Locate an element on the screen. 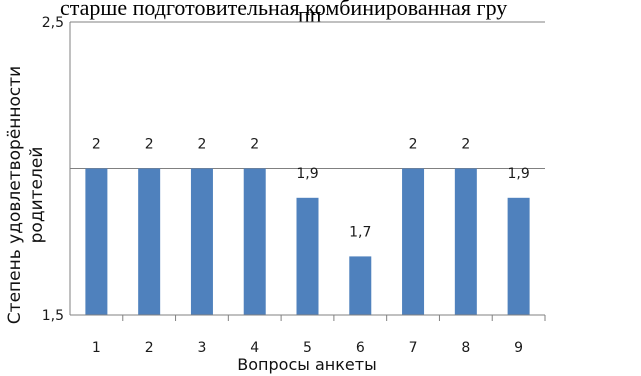  x-tick-labels: 1 2 3 4 5 6 7 8 9 is located at coordinates (319, 335).